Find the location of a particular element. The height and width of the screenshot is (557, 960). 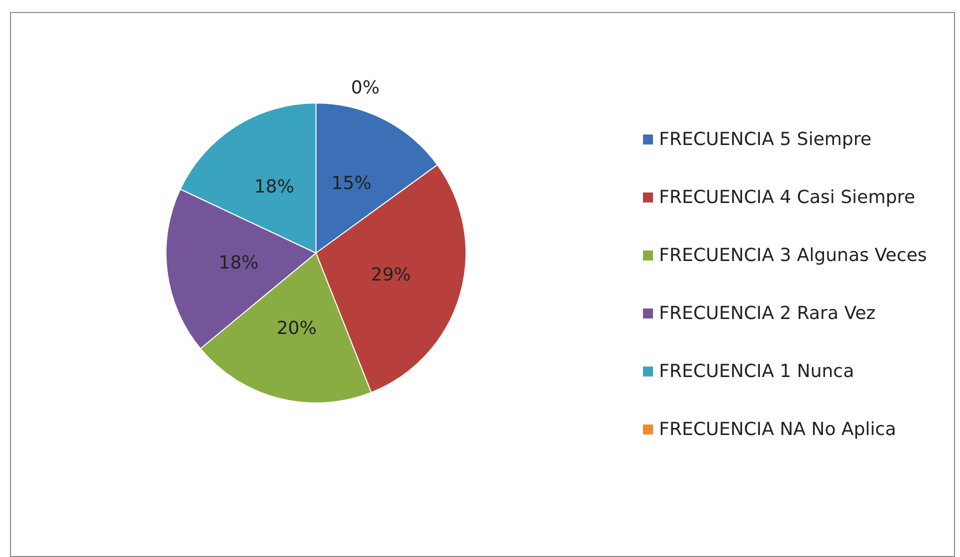

data-label: 15% is located at coordinates (351, 183).